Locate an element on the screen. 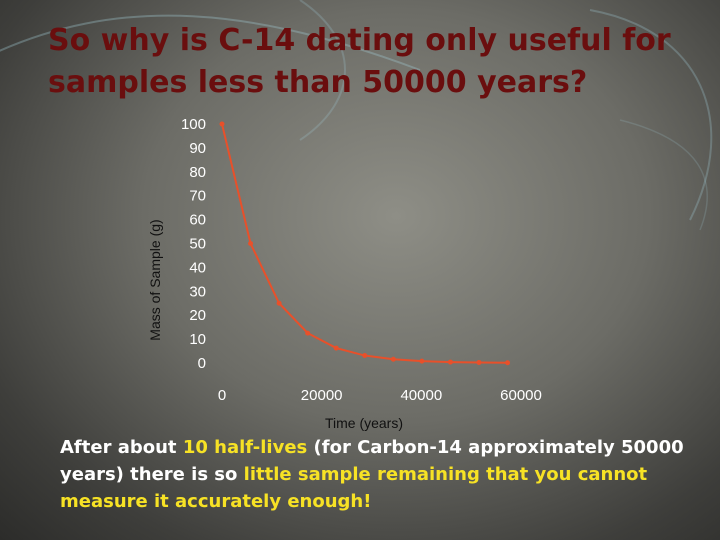 This screenshot has height=540, width=720. y-axis-label: Mass of Sample (g) is located at coordinates (155, 279).